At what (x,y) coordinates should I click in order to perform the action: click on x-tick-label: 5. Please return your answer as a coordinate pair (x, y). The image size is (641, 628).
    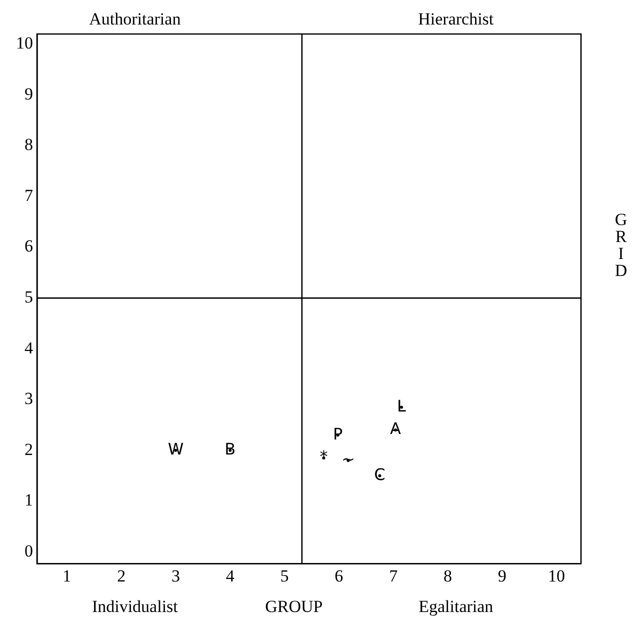
    Looking at the image, I should click on (284, 576).